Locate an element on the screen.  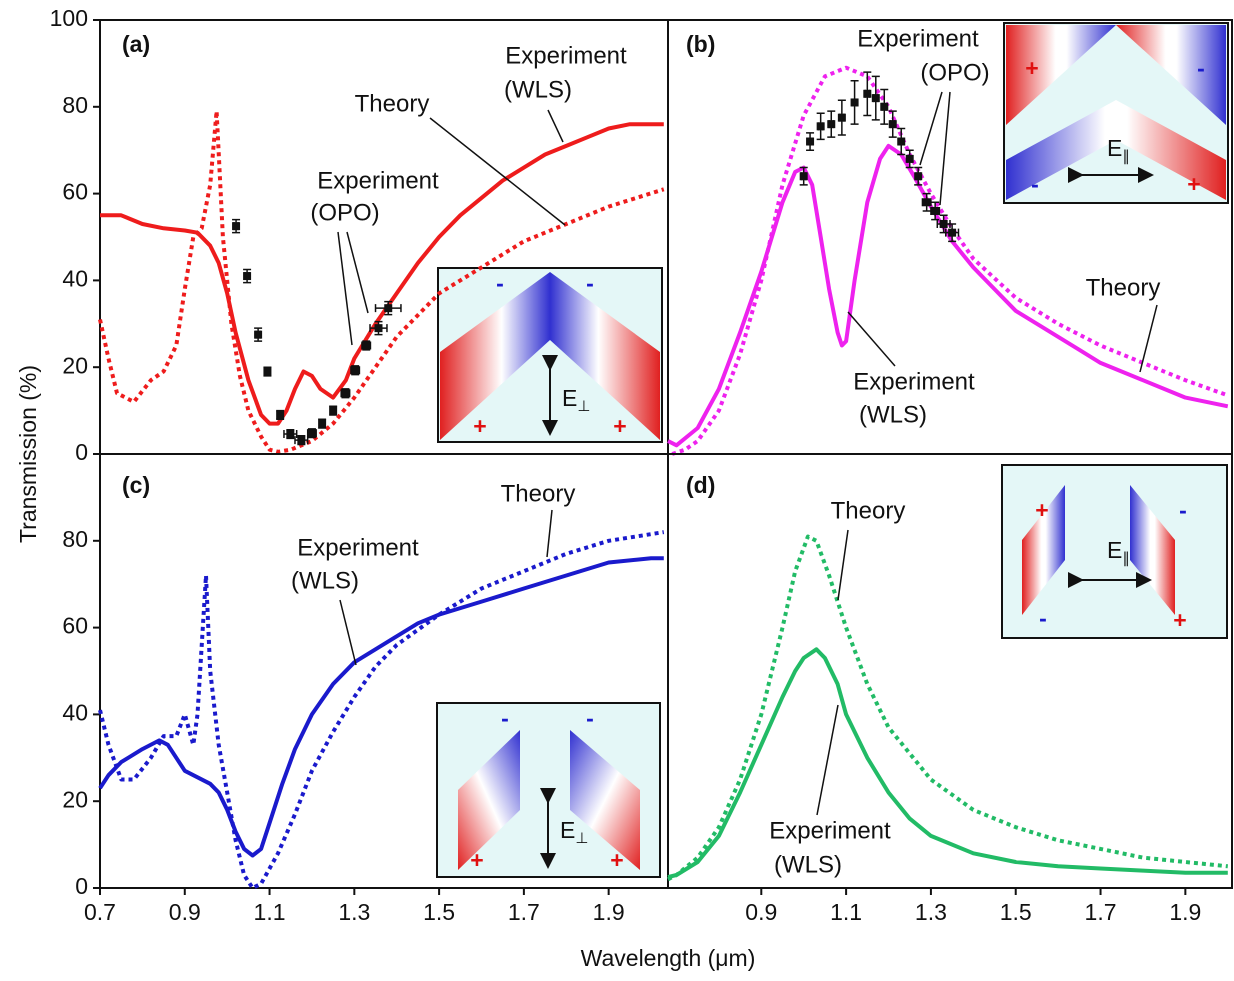
y-axis-label: Transmission (%) is located at coordinates (28, 454).